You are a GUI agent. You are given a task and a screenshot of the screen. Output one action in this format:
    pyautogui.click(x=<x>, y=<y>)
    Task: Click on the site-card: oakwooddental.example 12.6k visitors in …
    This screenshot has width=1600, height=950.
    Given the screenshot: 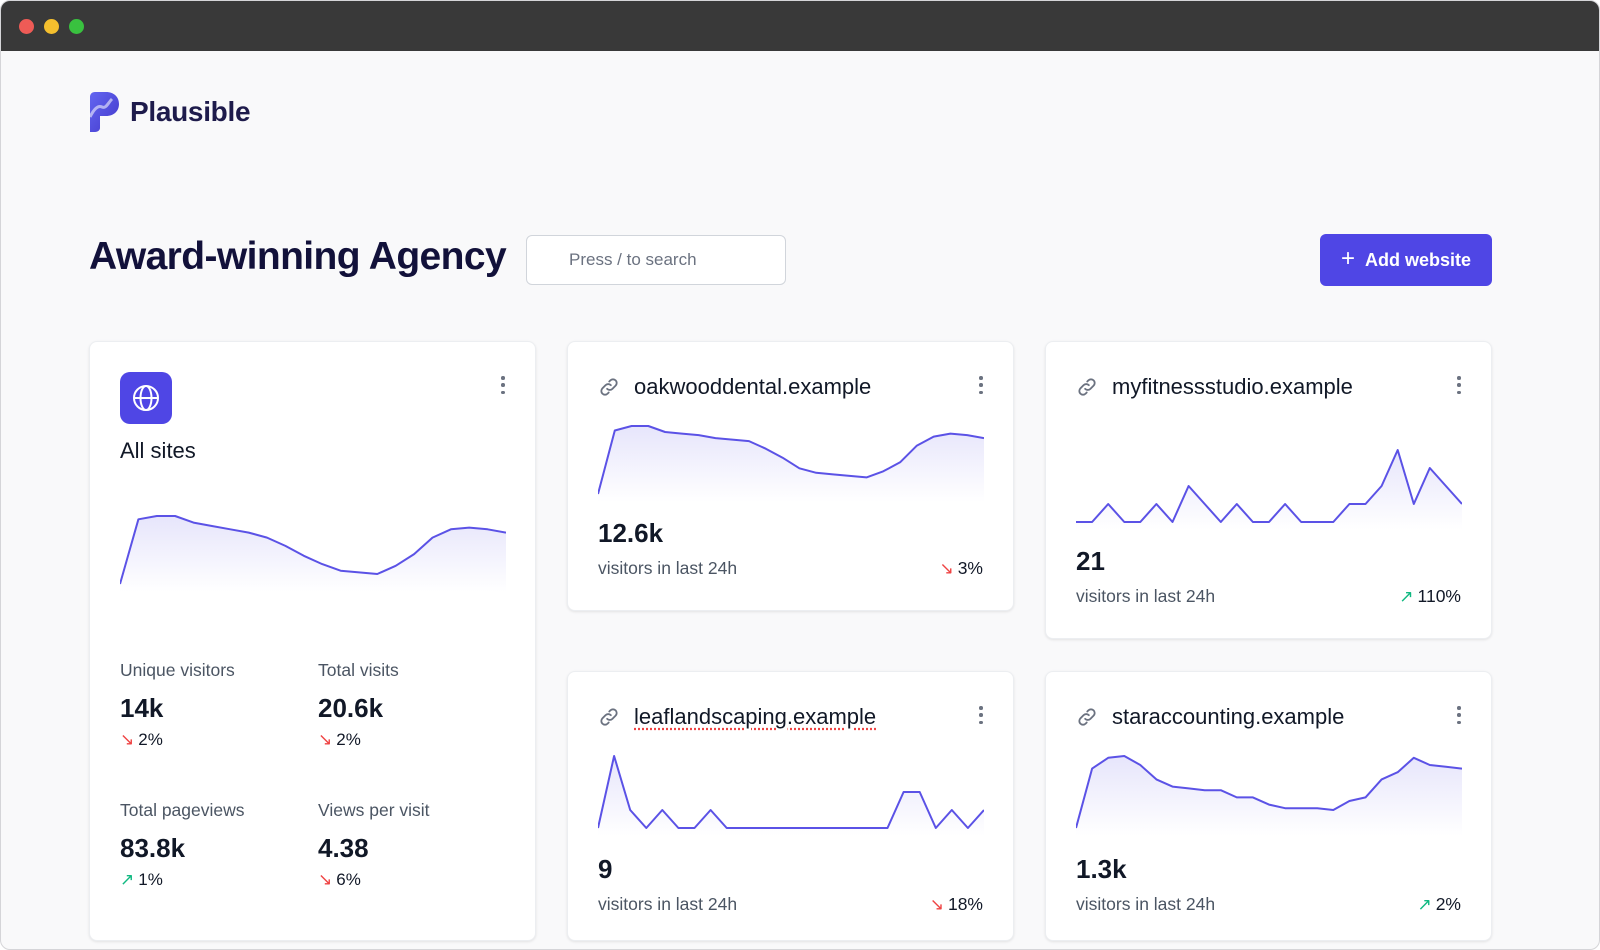 What is the action you would take?
    pyautogui.click(x=790, y=476)
    